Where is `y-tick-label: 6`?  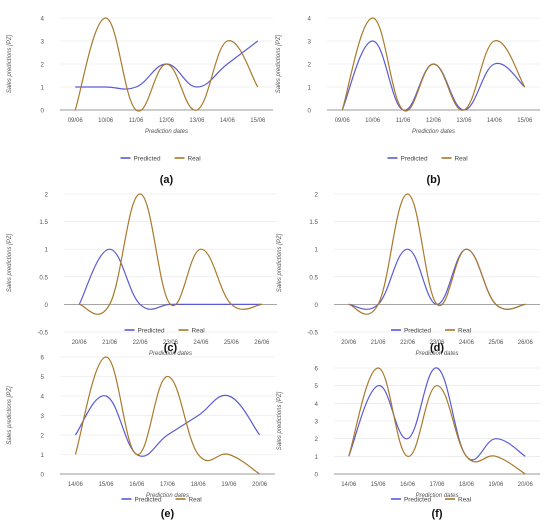 y-tick-label: 6 is located at coordinates (43, 358).